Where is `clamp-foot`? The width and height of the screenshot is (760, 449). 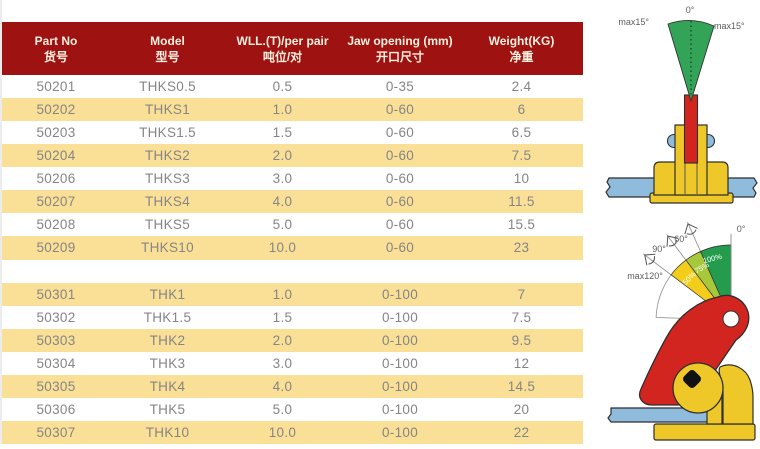 clamp-foot is located at coordinates (704, 432).